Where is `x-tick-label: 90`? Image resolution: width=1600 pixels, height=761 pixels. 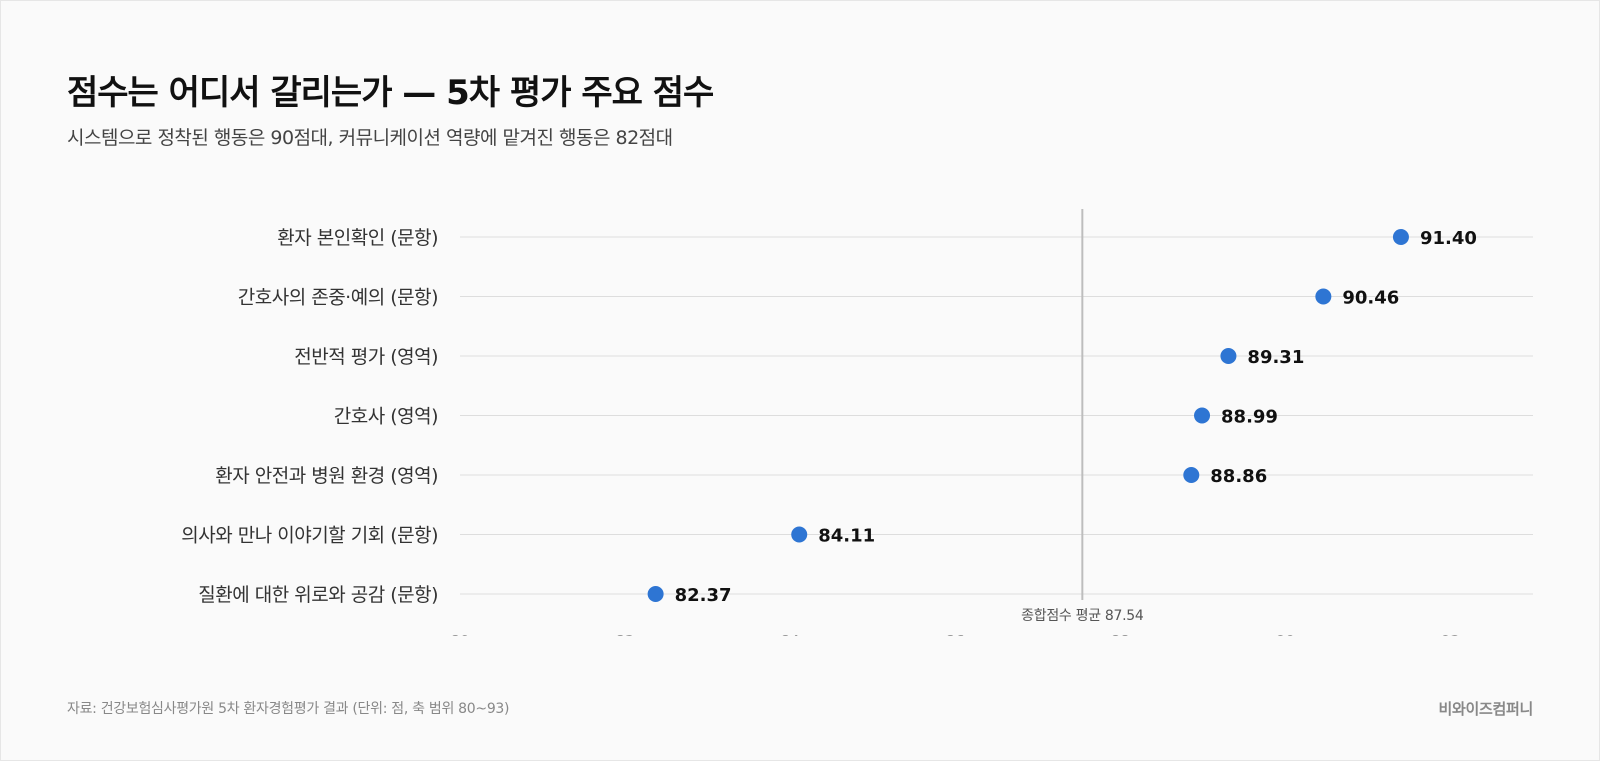
x-tick-label: 90 is located at coordinates (1285, 634).